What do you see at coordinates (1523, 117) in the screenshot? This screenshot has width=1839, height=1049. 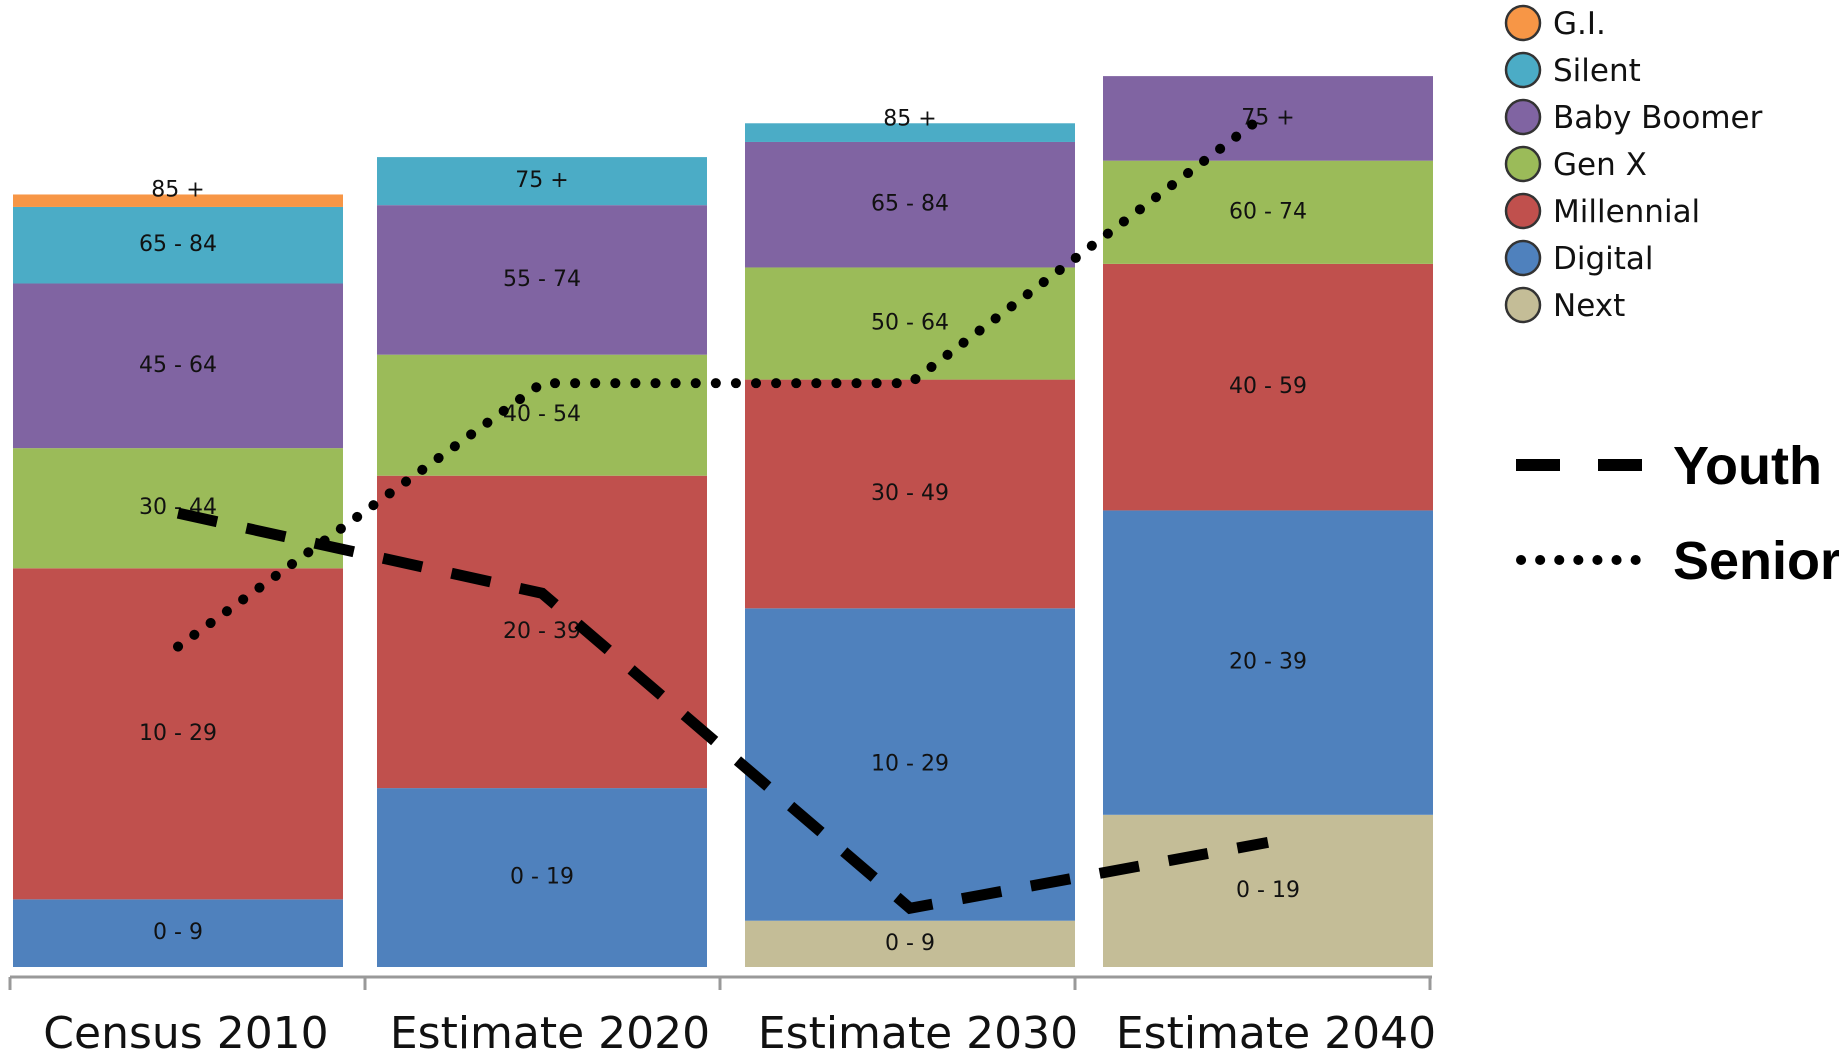 I see `legend-swatch-baby-boomer` at bounding box center [1523, 117].